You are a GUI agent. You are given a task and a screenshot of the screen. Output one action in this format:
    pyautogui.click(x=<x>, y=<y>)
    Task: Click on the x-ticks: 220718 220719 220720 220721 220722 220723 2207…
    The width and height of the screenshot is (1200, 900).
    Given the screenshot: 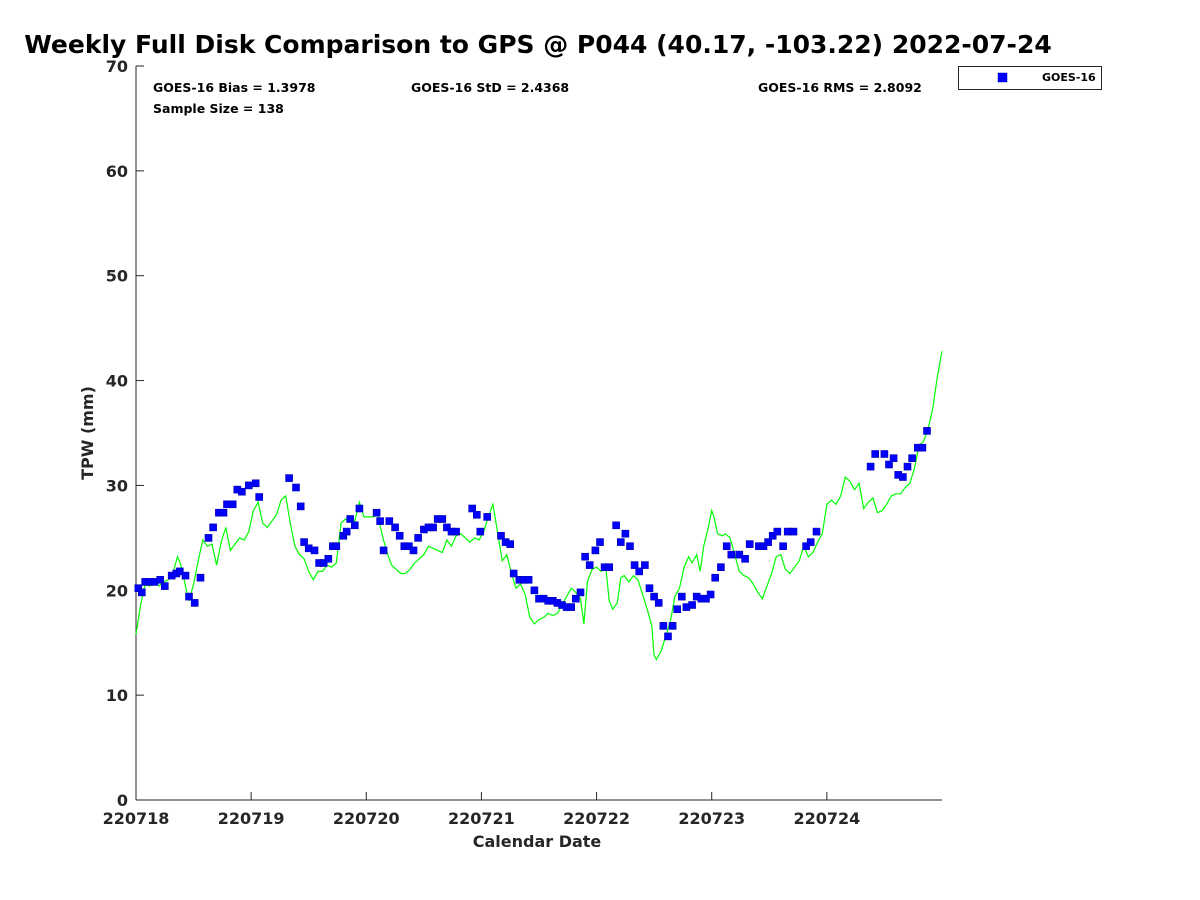 What is the action you would take?
    pyautogui.click(x=481, y=810)
    